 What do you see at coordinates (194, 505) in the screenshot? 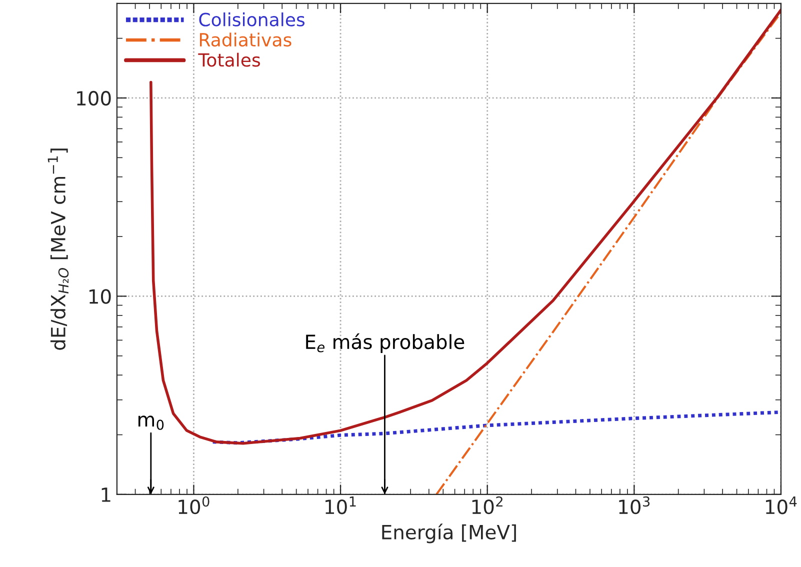
I see `x-tick-label: 10$^{0}$` at bounding box center [194, 505].